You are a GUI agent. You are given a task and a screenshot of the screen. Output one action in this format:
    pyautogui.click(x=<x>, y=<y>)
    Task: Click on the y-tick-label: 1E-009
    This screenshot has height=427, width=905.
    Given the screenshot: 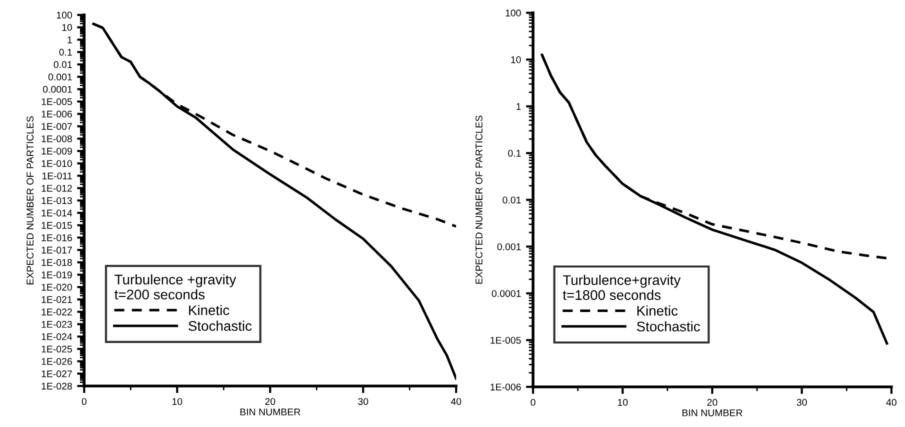 What is the action you would take?
    pyautogui.click(x=57, y=151)
    